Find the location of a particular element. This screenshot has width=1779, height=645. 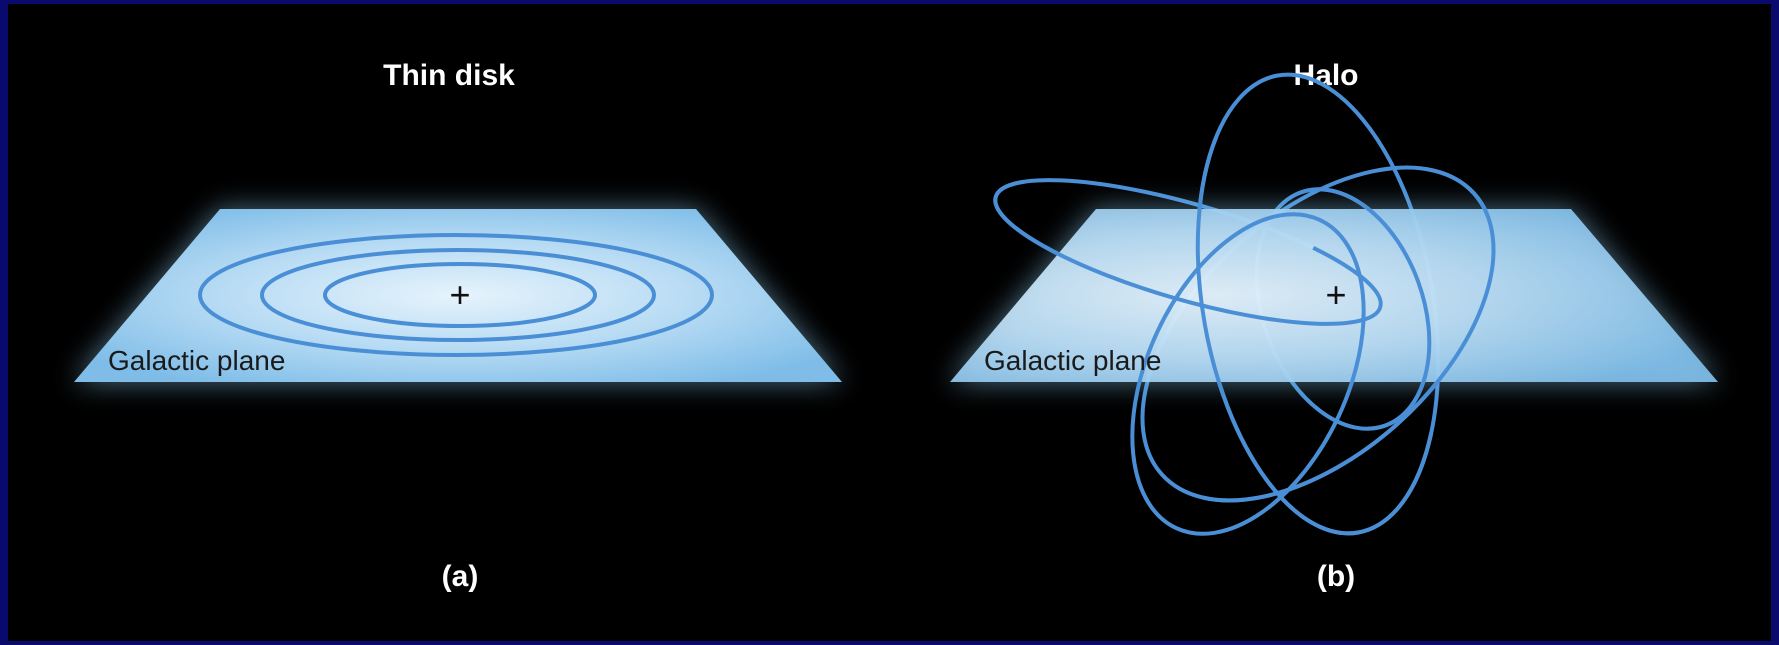

galactic-center-b: + is located at coordinates (1335, 294).